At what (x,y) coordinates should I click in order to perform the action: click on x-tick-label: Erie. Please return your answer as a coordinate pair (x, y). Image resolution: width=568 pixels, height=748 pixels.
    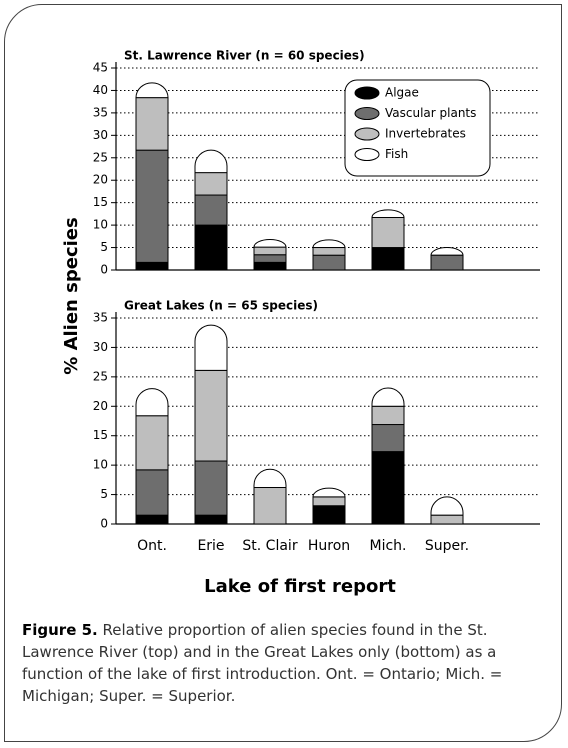
    Looking at the image, I should click on (210, 546).